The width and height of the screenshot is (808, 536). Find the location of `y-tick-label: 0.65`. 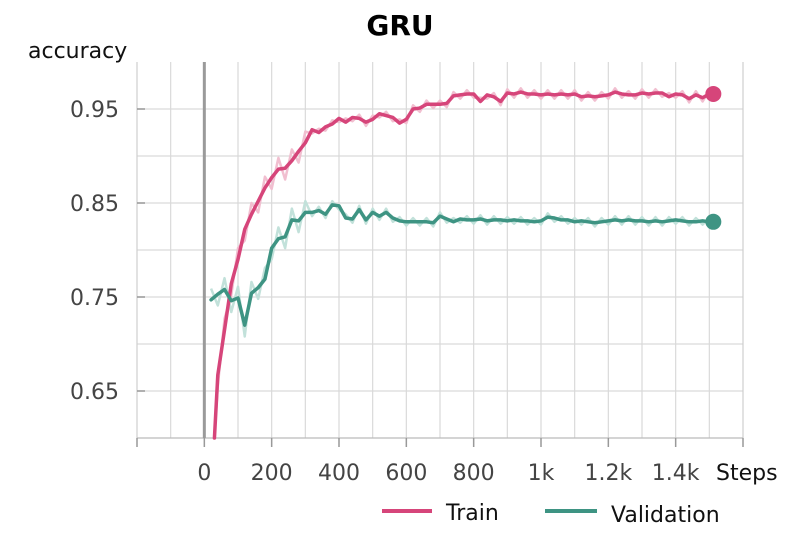

y-tick-label: 0.65 is located at coordinates (94, 392).